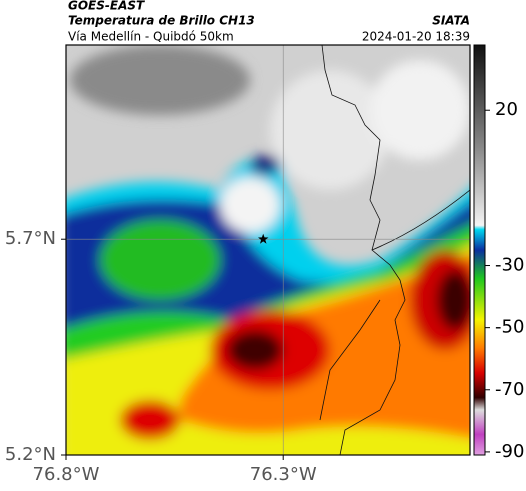  Describe the element at coordinates (479, 250) in the screenshot. I see `colorbar` at that location.